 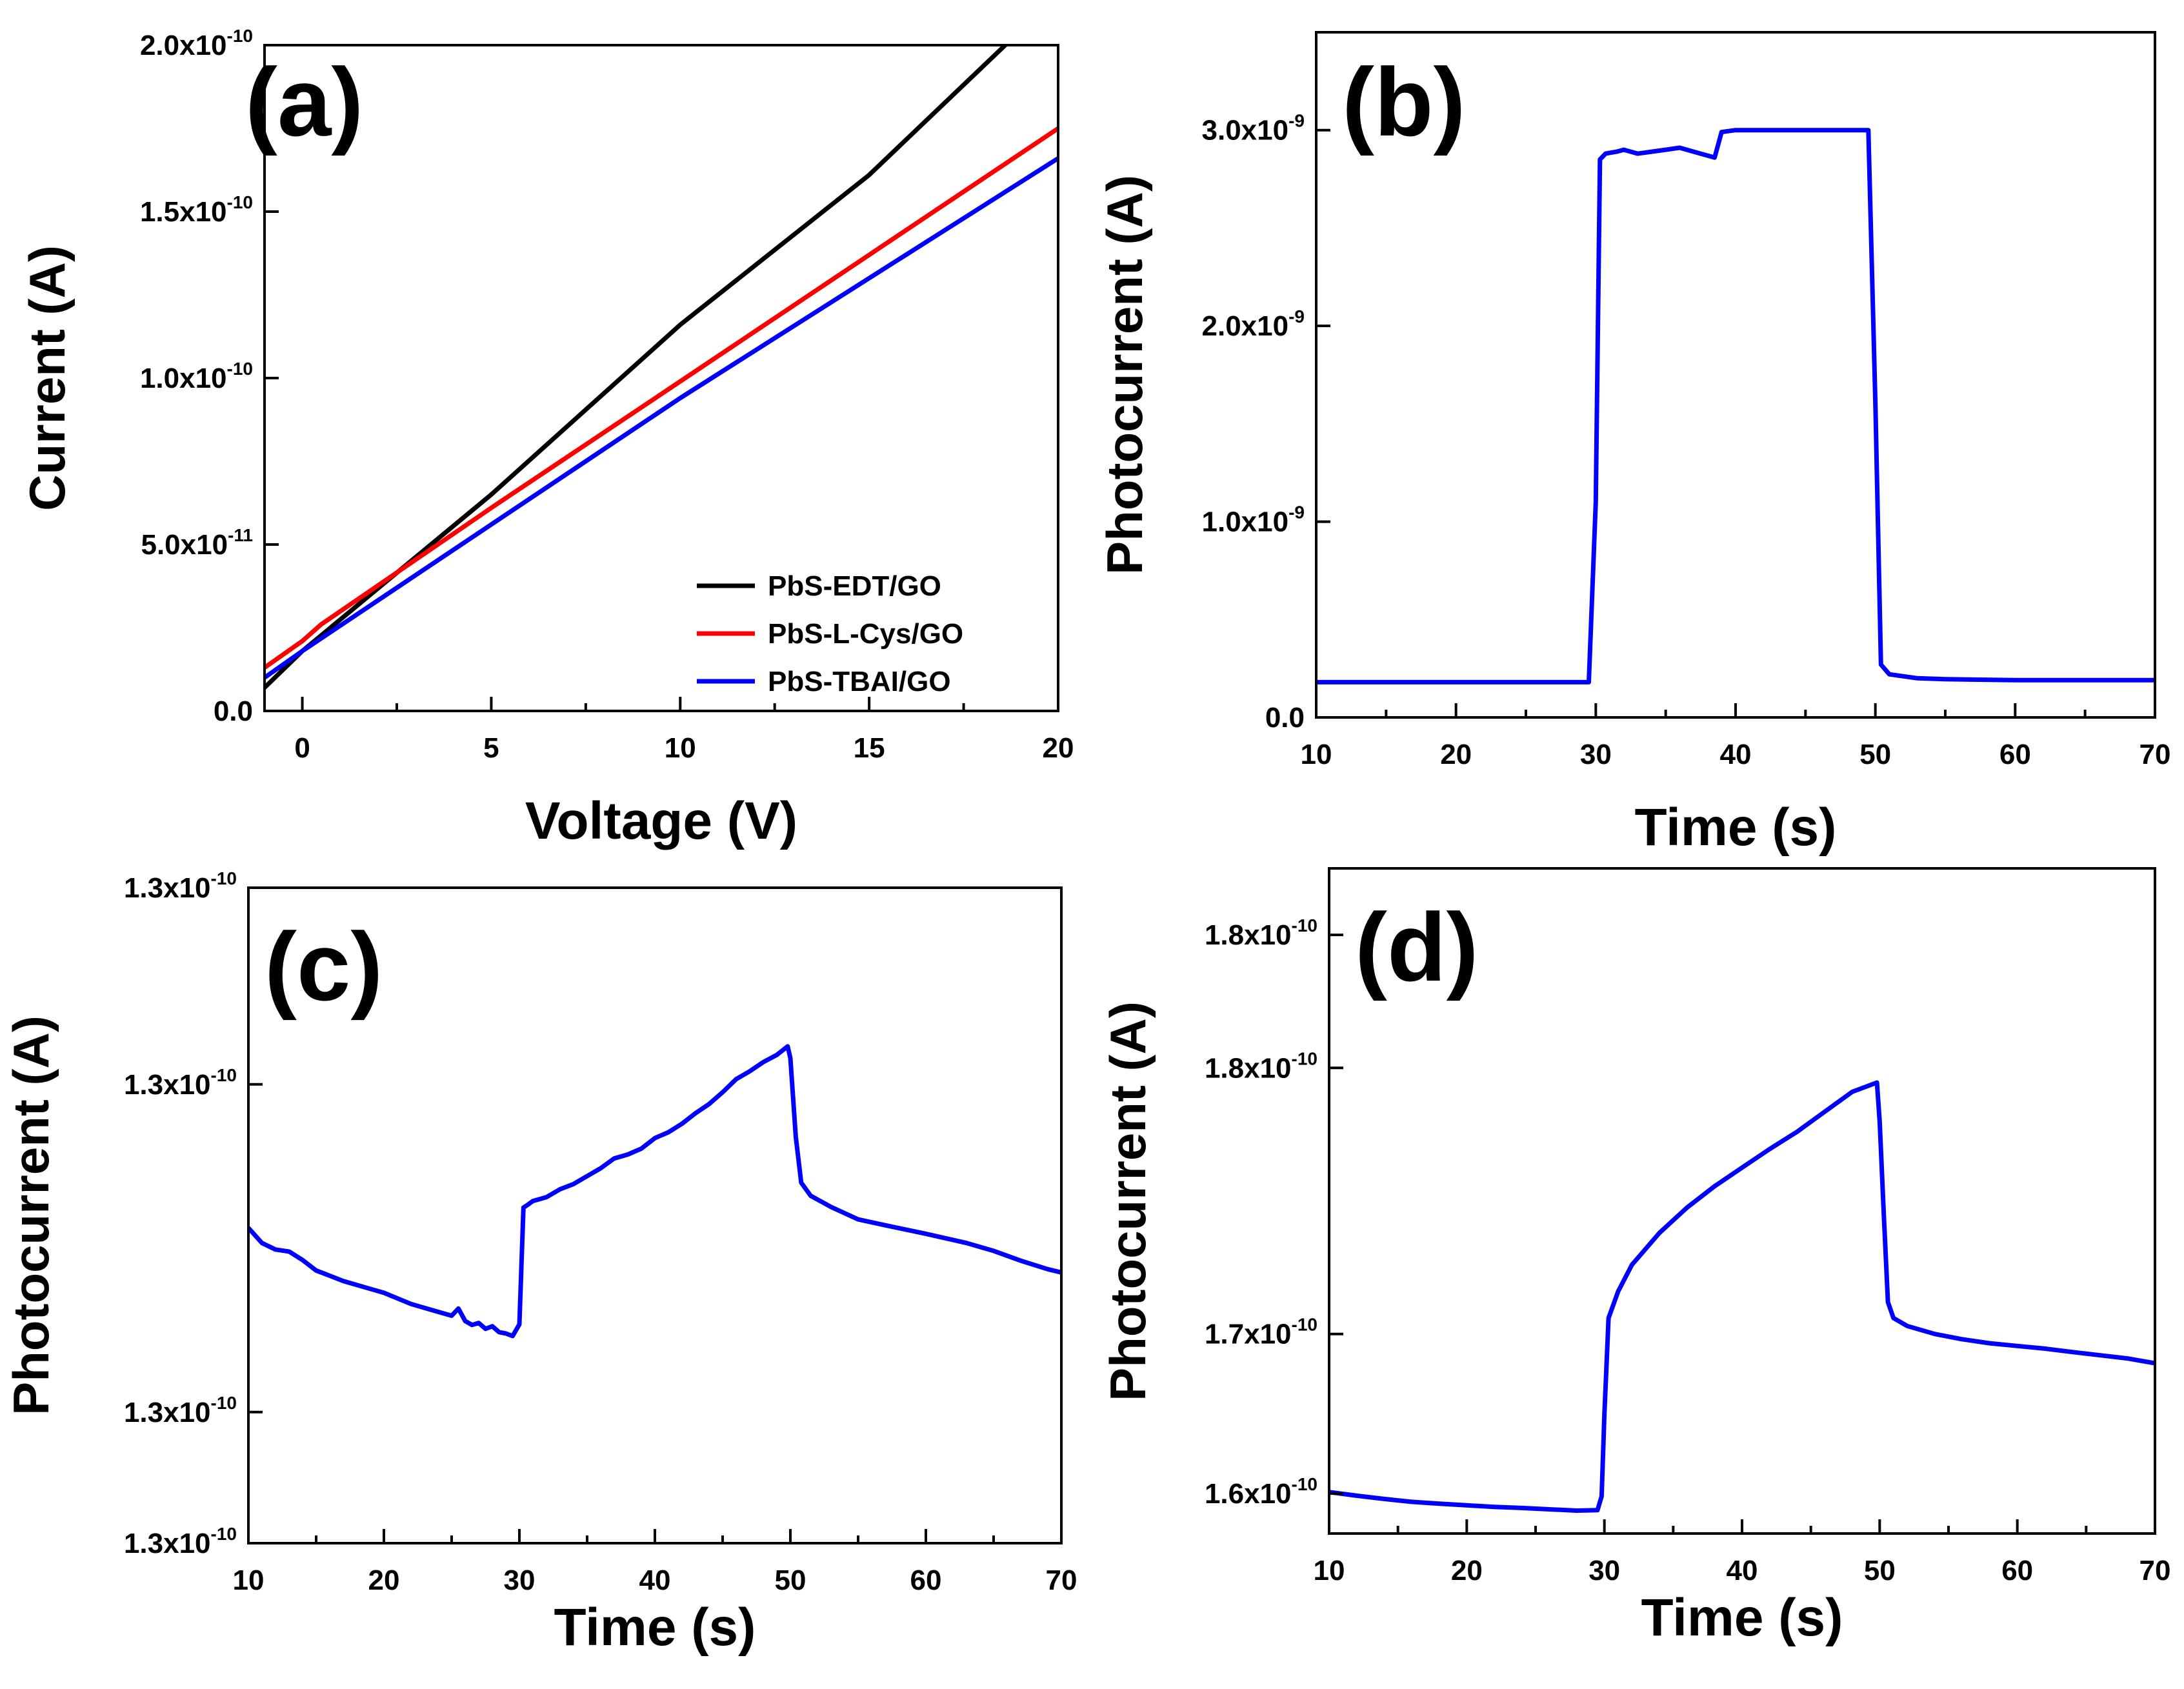 I want to click on panel-label: (a), so click(x=304, y=102).